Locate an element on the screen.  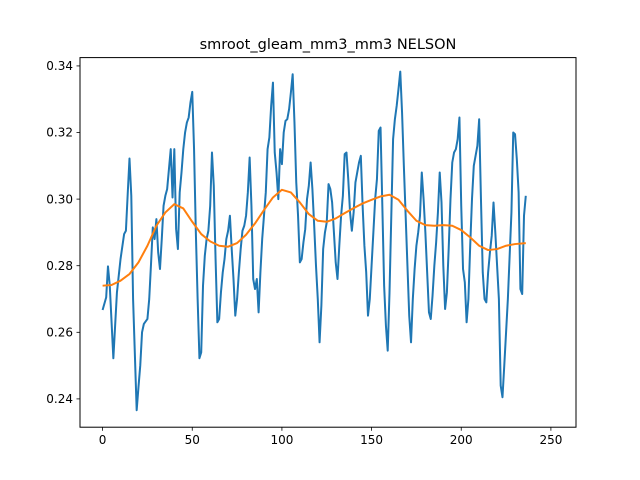
y-tick-label: 0.26 is located at coordinates (59, 333).